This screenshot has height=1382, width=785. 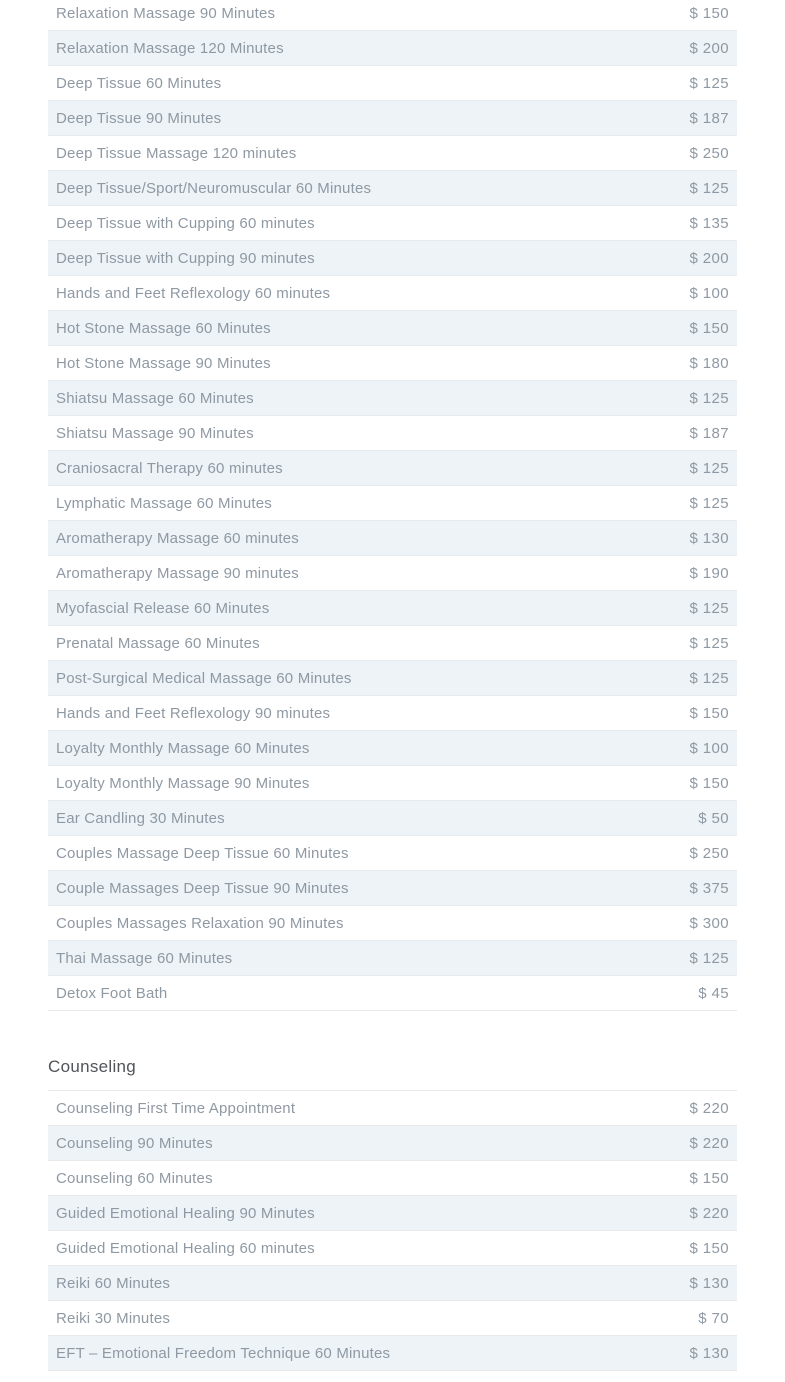 I want to click on service-name: Deep Tissue 60 Minutes, so click(x=139, y=83).